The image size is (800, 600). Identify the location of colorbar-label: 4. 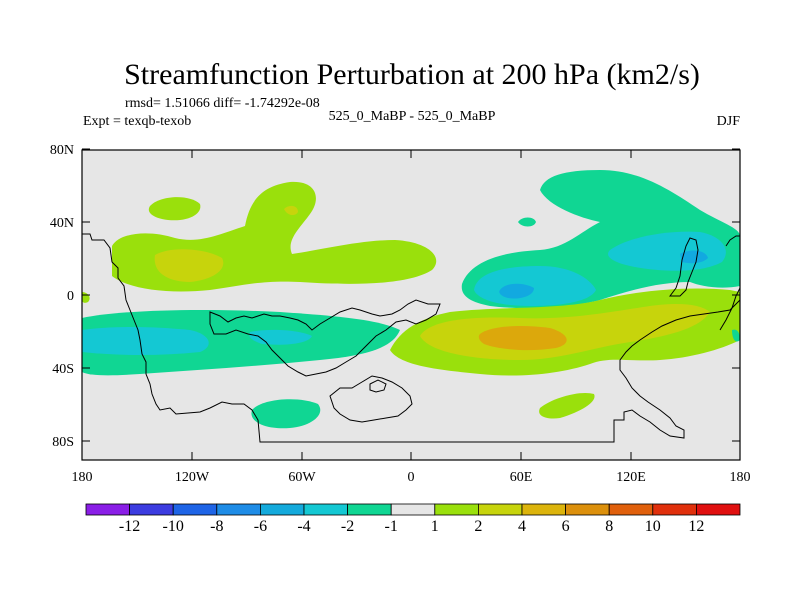
(522, 526).